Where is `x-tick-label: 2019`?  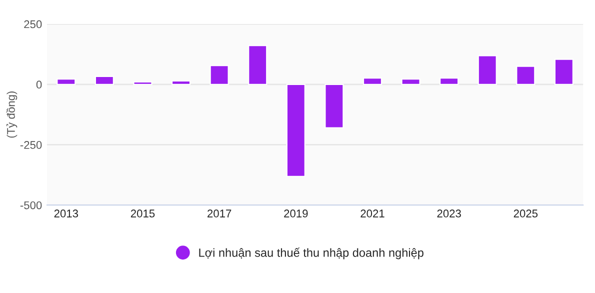
x-tick-label: 2019 is located at coordinates (296, 214).